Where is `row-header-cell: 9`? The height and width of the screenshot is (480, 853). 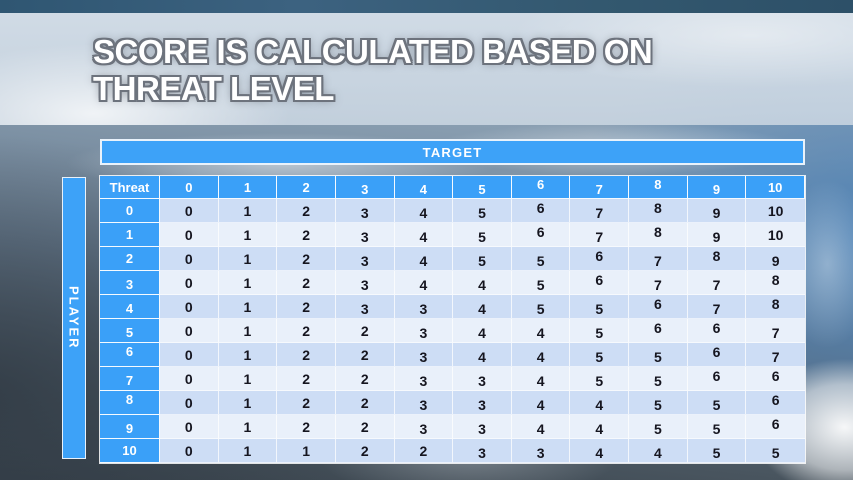
row-header-cell: 9 is located at coordinates (130, 427).